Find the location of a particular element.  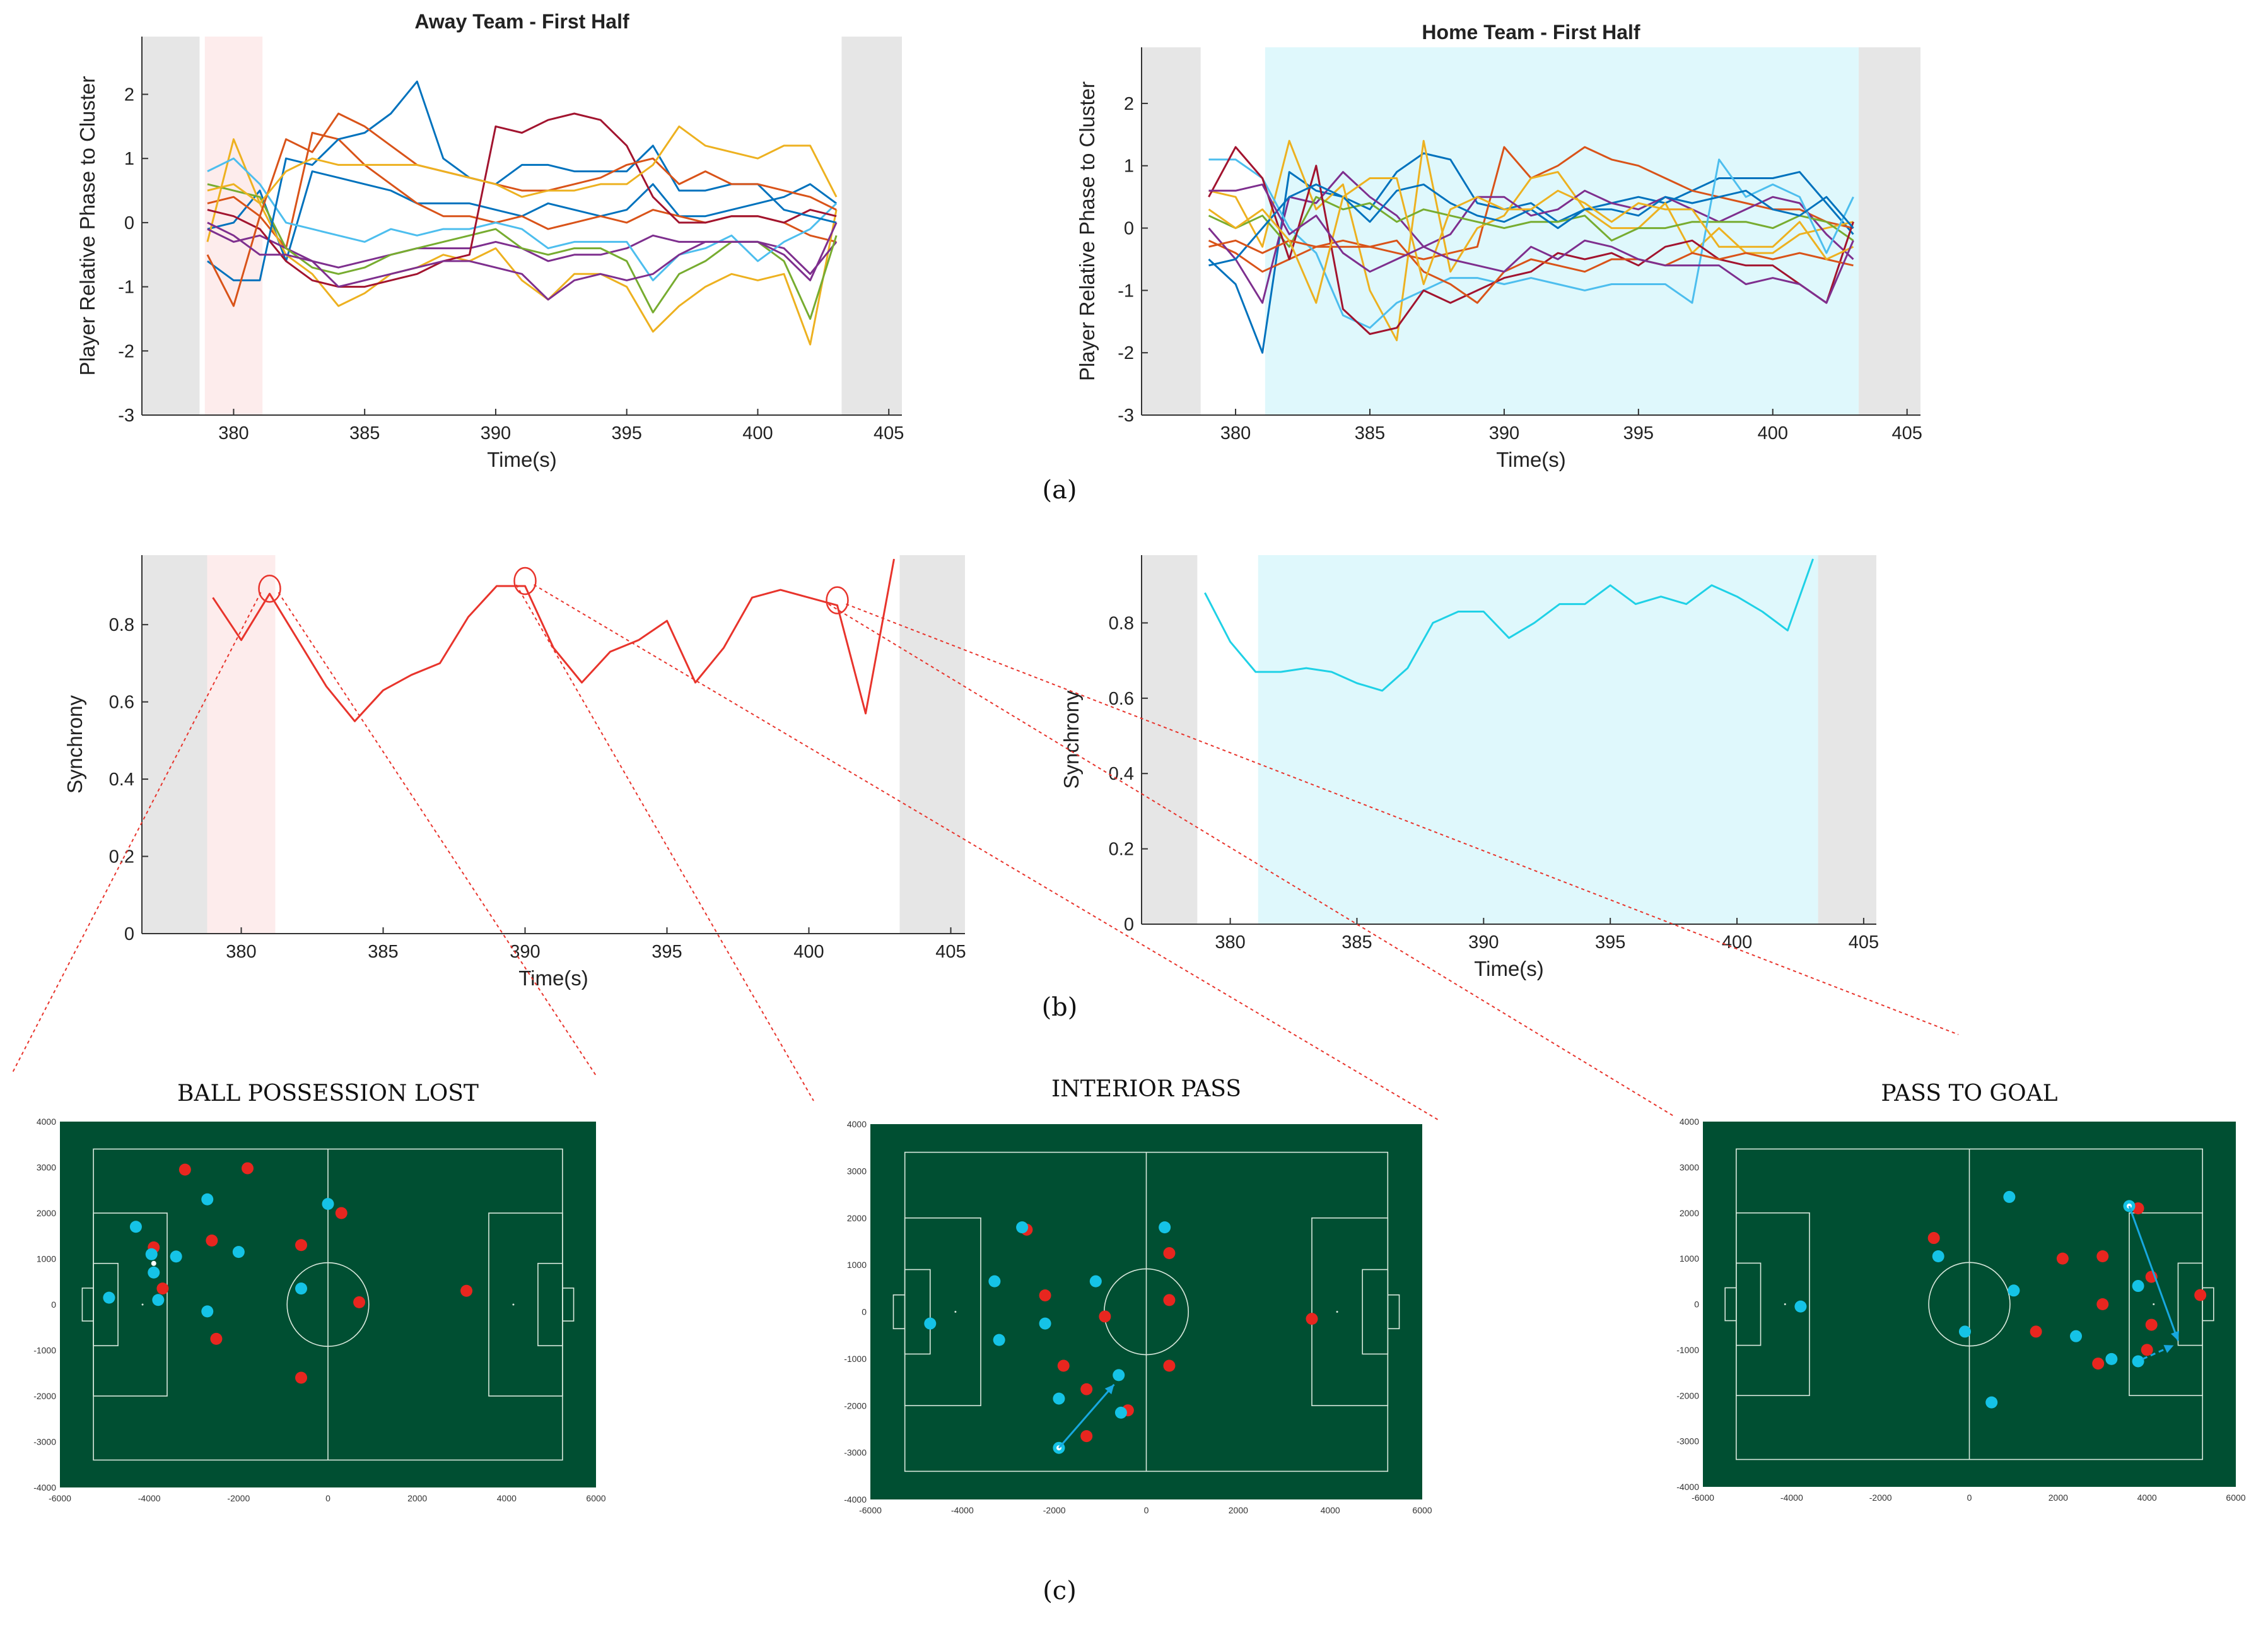

pitch-x-tick-label: 2000 is located at coordinates (417, 1498).